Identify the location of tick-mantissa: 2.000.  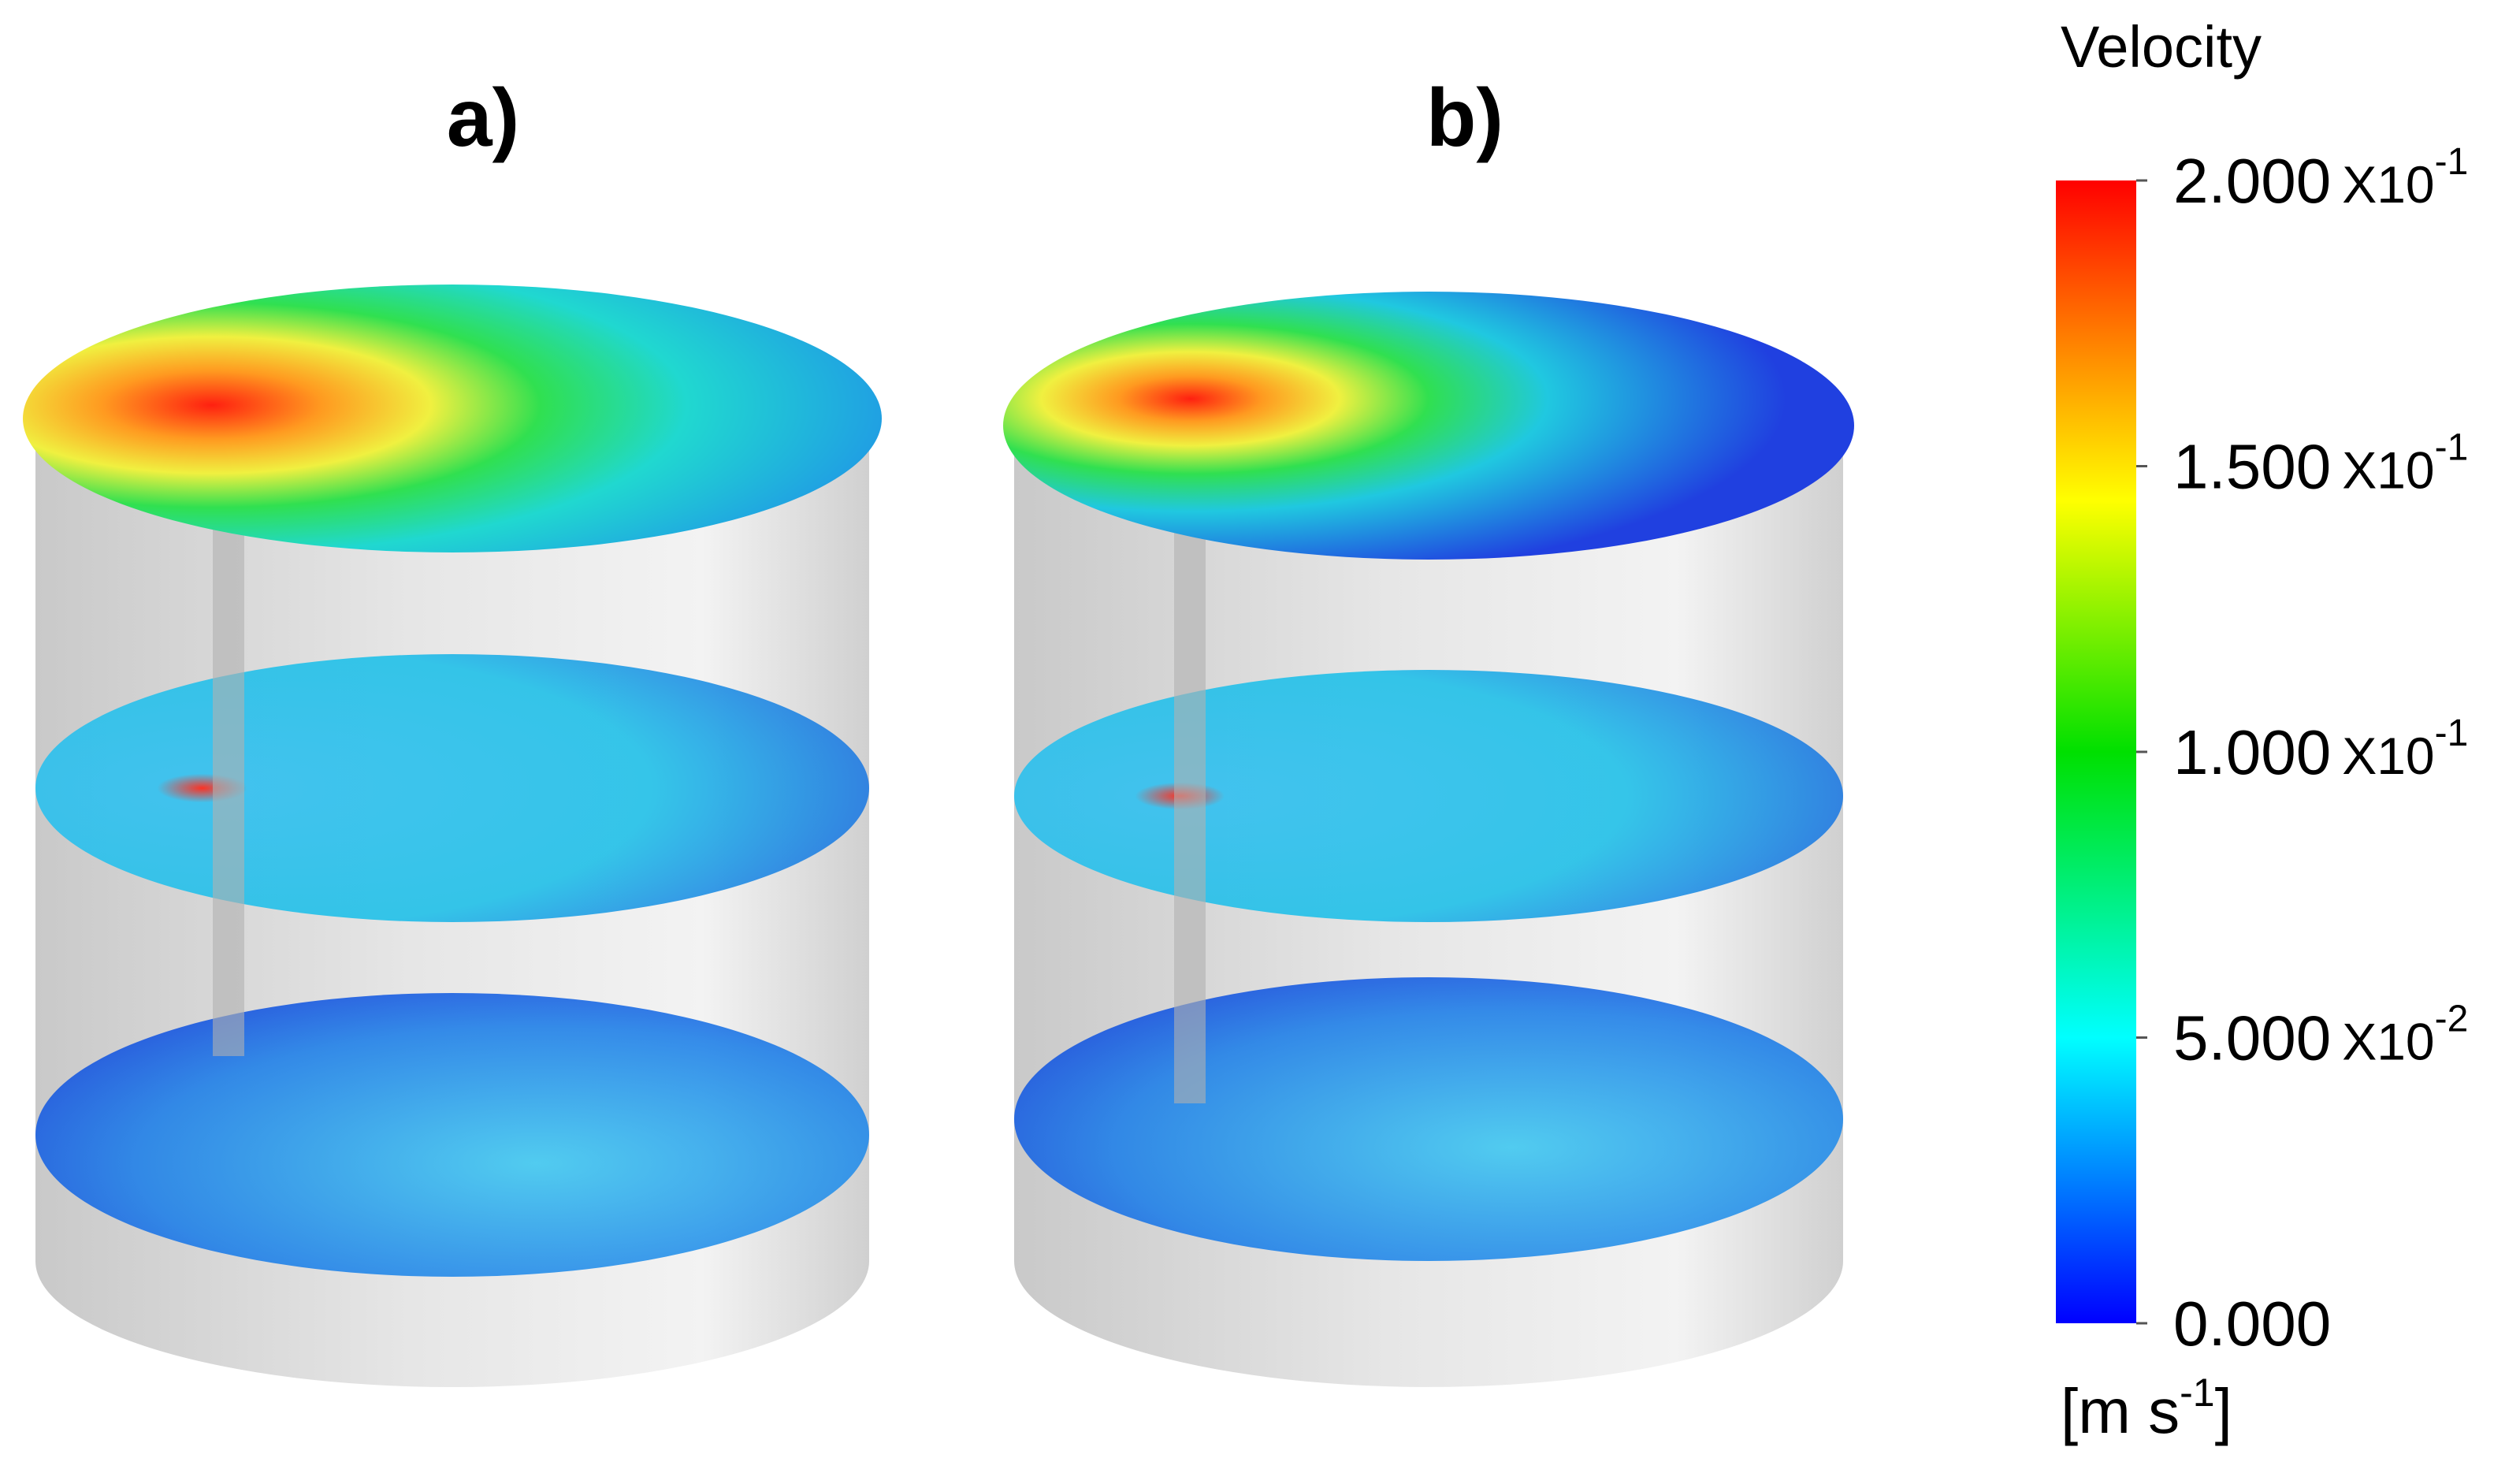
(2252, 181).